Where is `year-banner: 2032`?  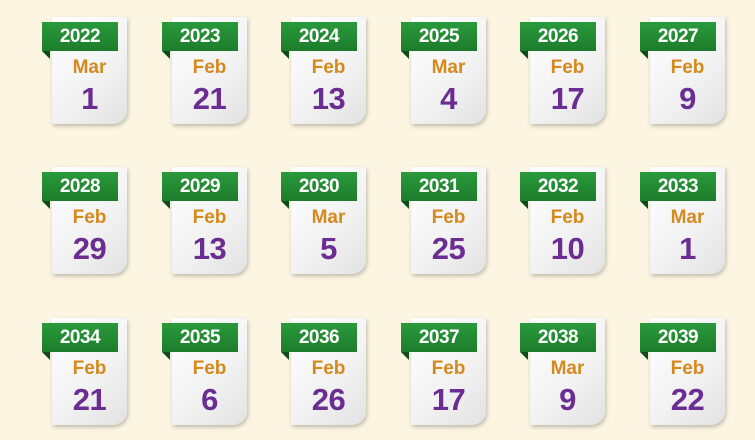
year-banner: 2032 is located at coordinates (558, 186).